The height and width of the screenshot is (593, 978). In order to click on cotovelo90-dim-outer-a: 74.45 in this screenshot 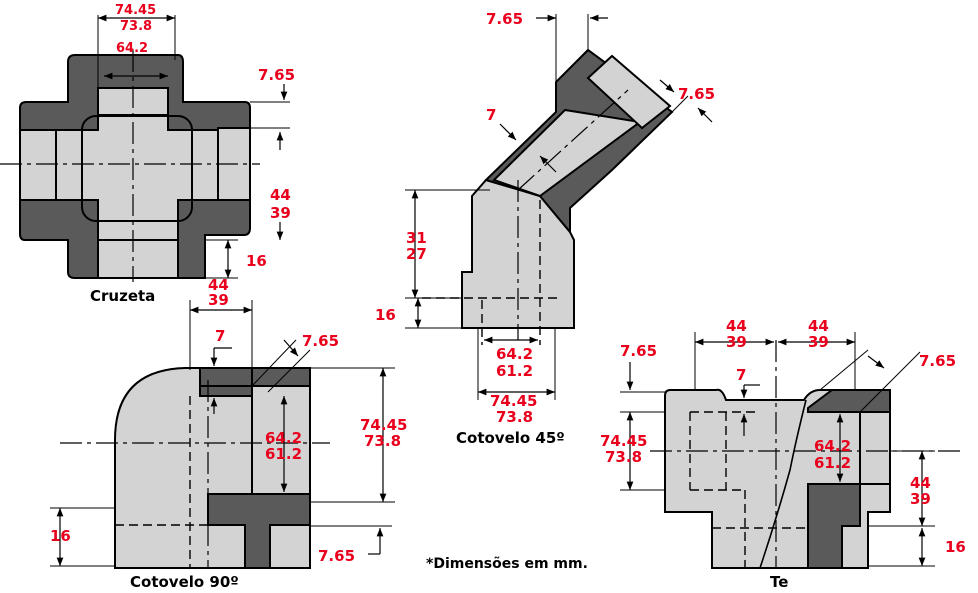, I will do `click(383, 425)`.